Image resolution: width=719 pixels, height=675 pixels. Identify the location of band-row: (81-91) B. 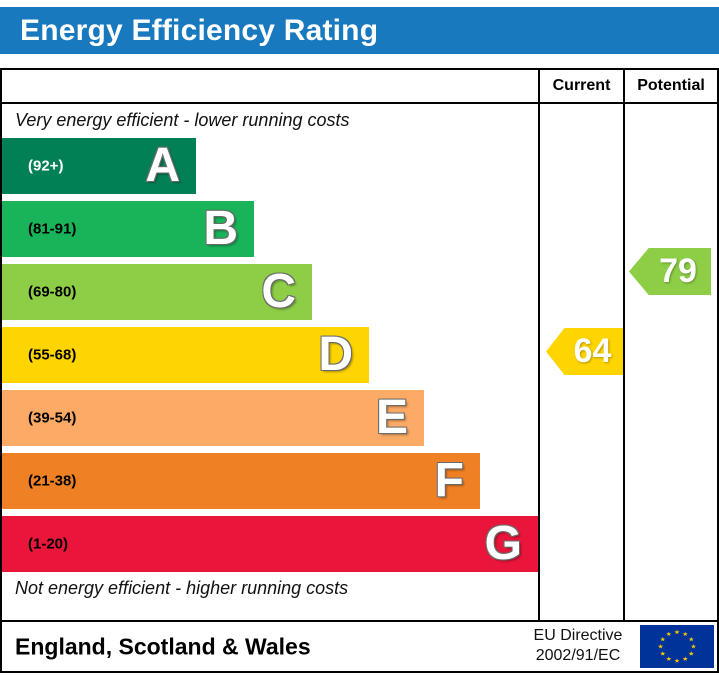
(128, 229).